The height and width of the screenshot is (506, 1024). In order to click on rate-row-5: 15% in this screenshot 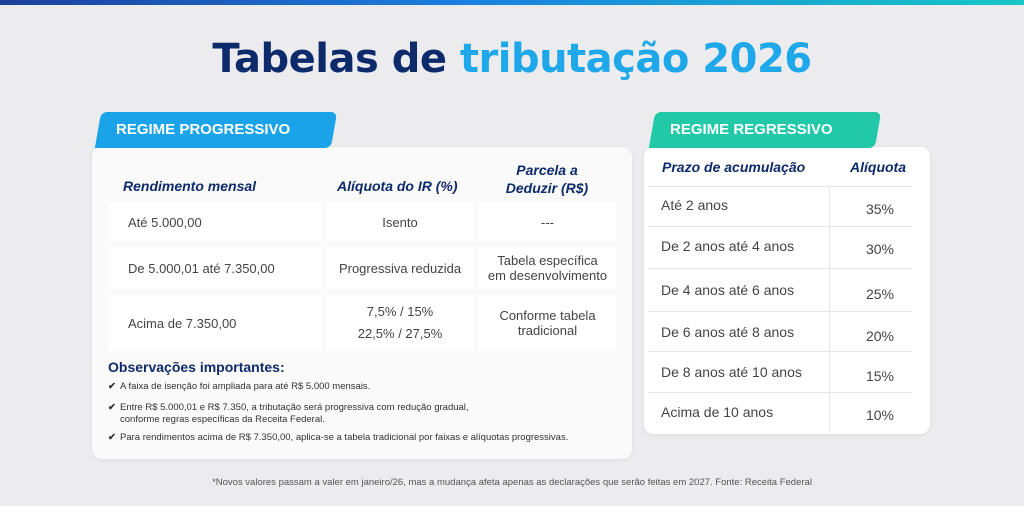, I will do `click(880, 376)`.